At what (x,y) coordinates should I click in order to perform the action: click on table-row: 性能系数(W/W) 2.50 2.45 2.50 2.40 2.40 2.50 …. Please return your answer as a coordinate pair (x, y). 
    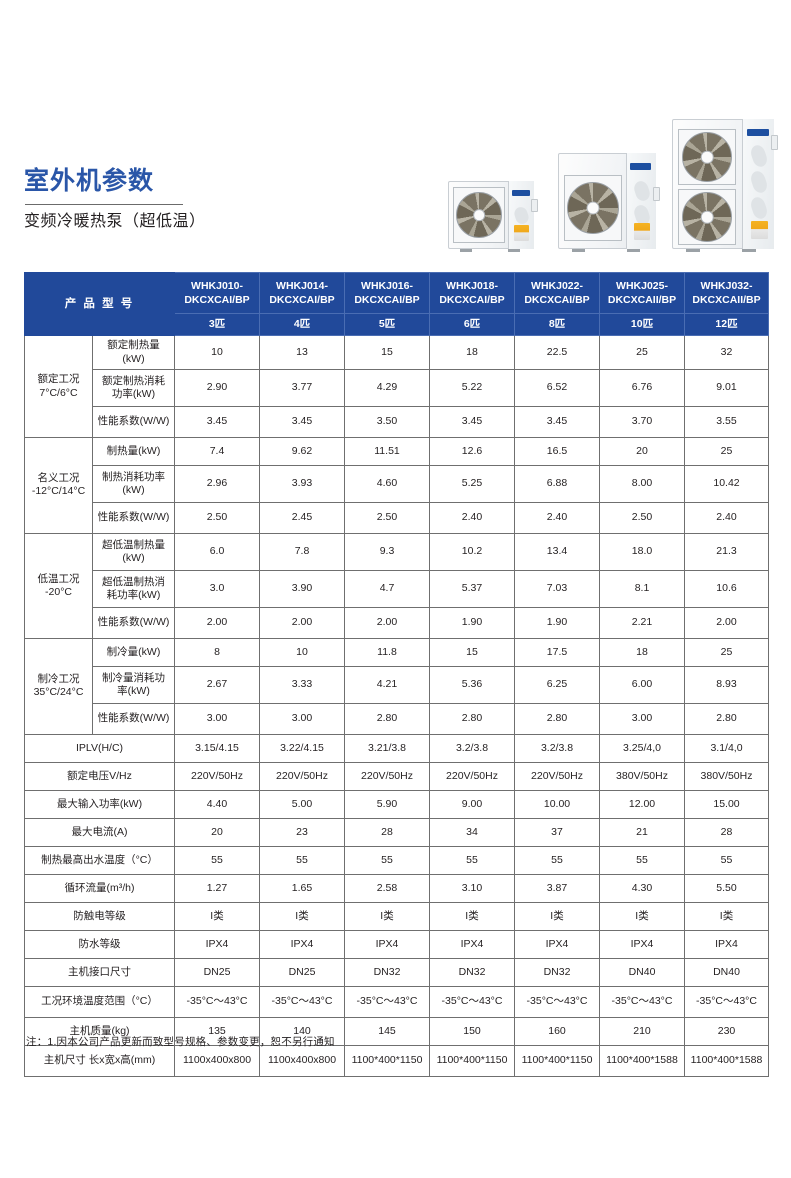
    Looking at the image, I should click on (397, 517).